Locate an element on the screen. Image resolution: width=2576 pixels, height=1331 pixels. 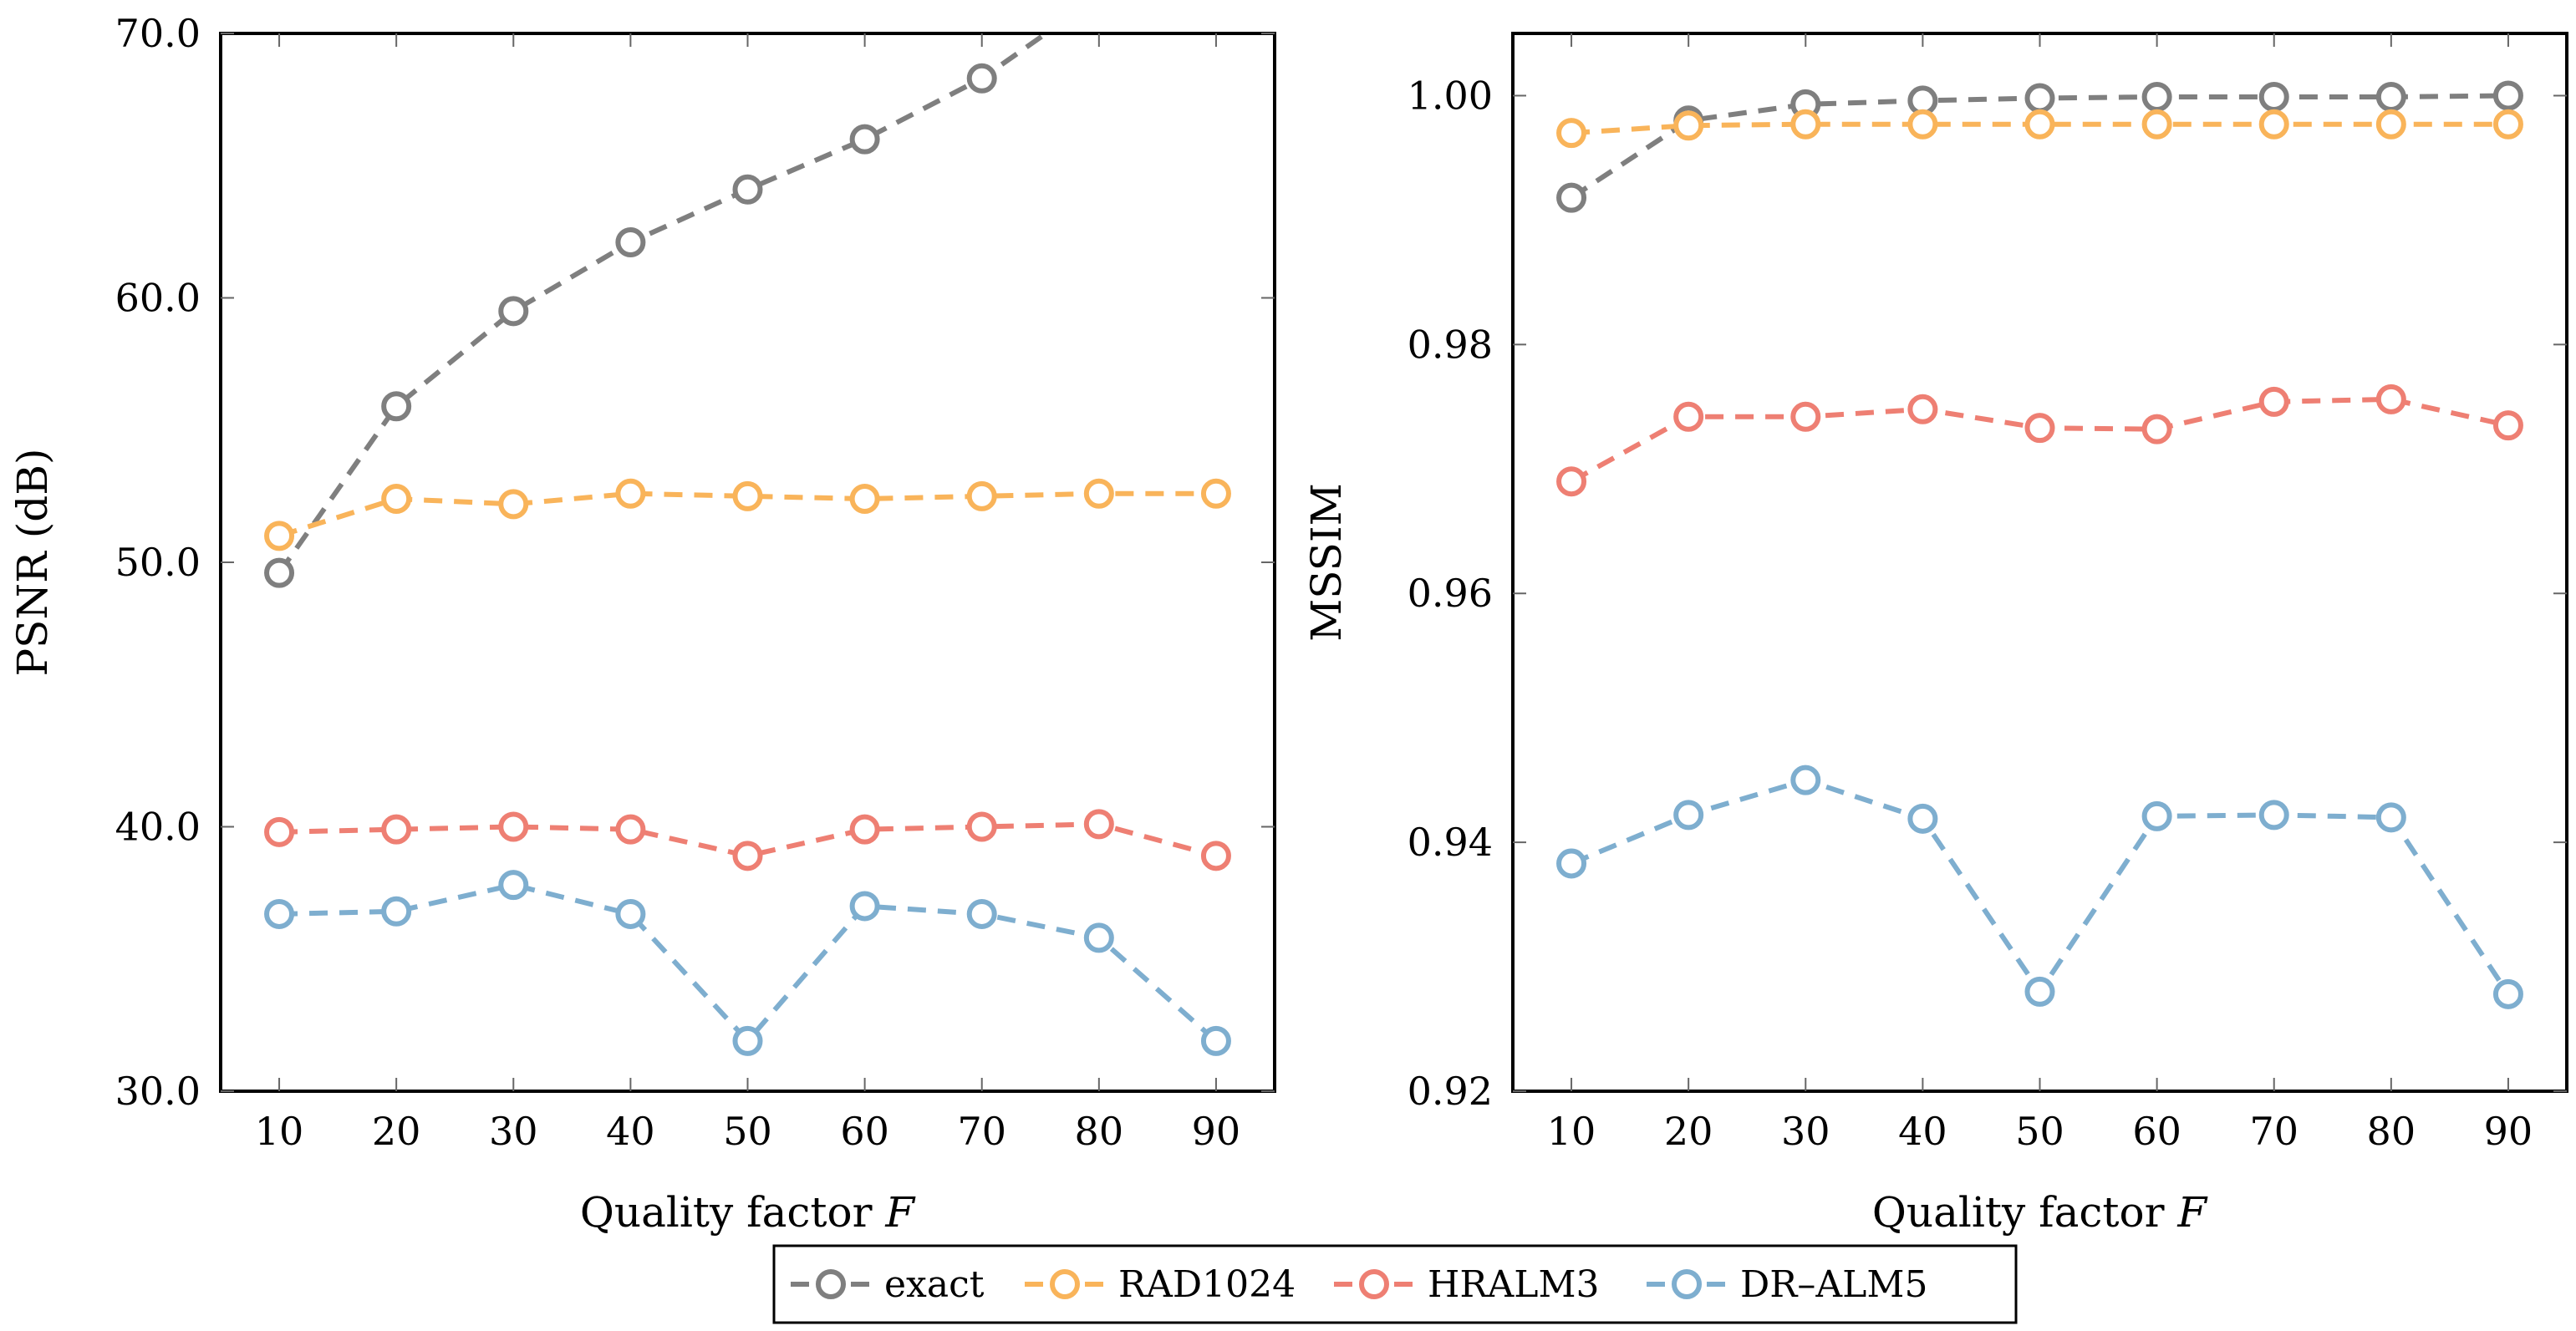
psnr-x-axis-label: Quality factor F is located at coordinates (748, 1212).